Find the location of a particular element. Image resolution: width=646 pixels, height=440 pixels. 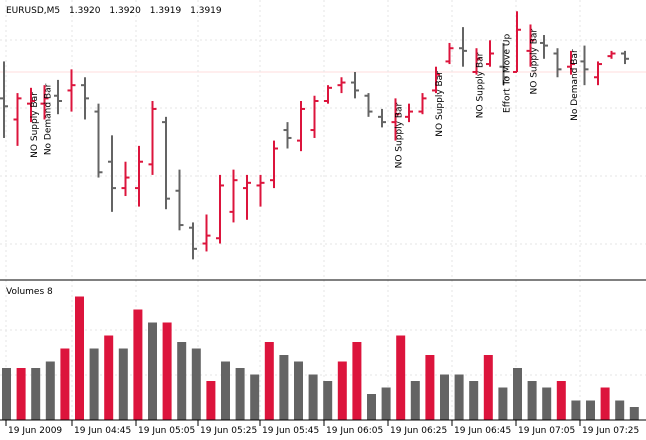

time-label: 19 Jun 06:05 is located at coordinates (354, 431).